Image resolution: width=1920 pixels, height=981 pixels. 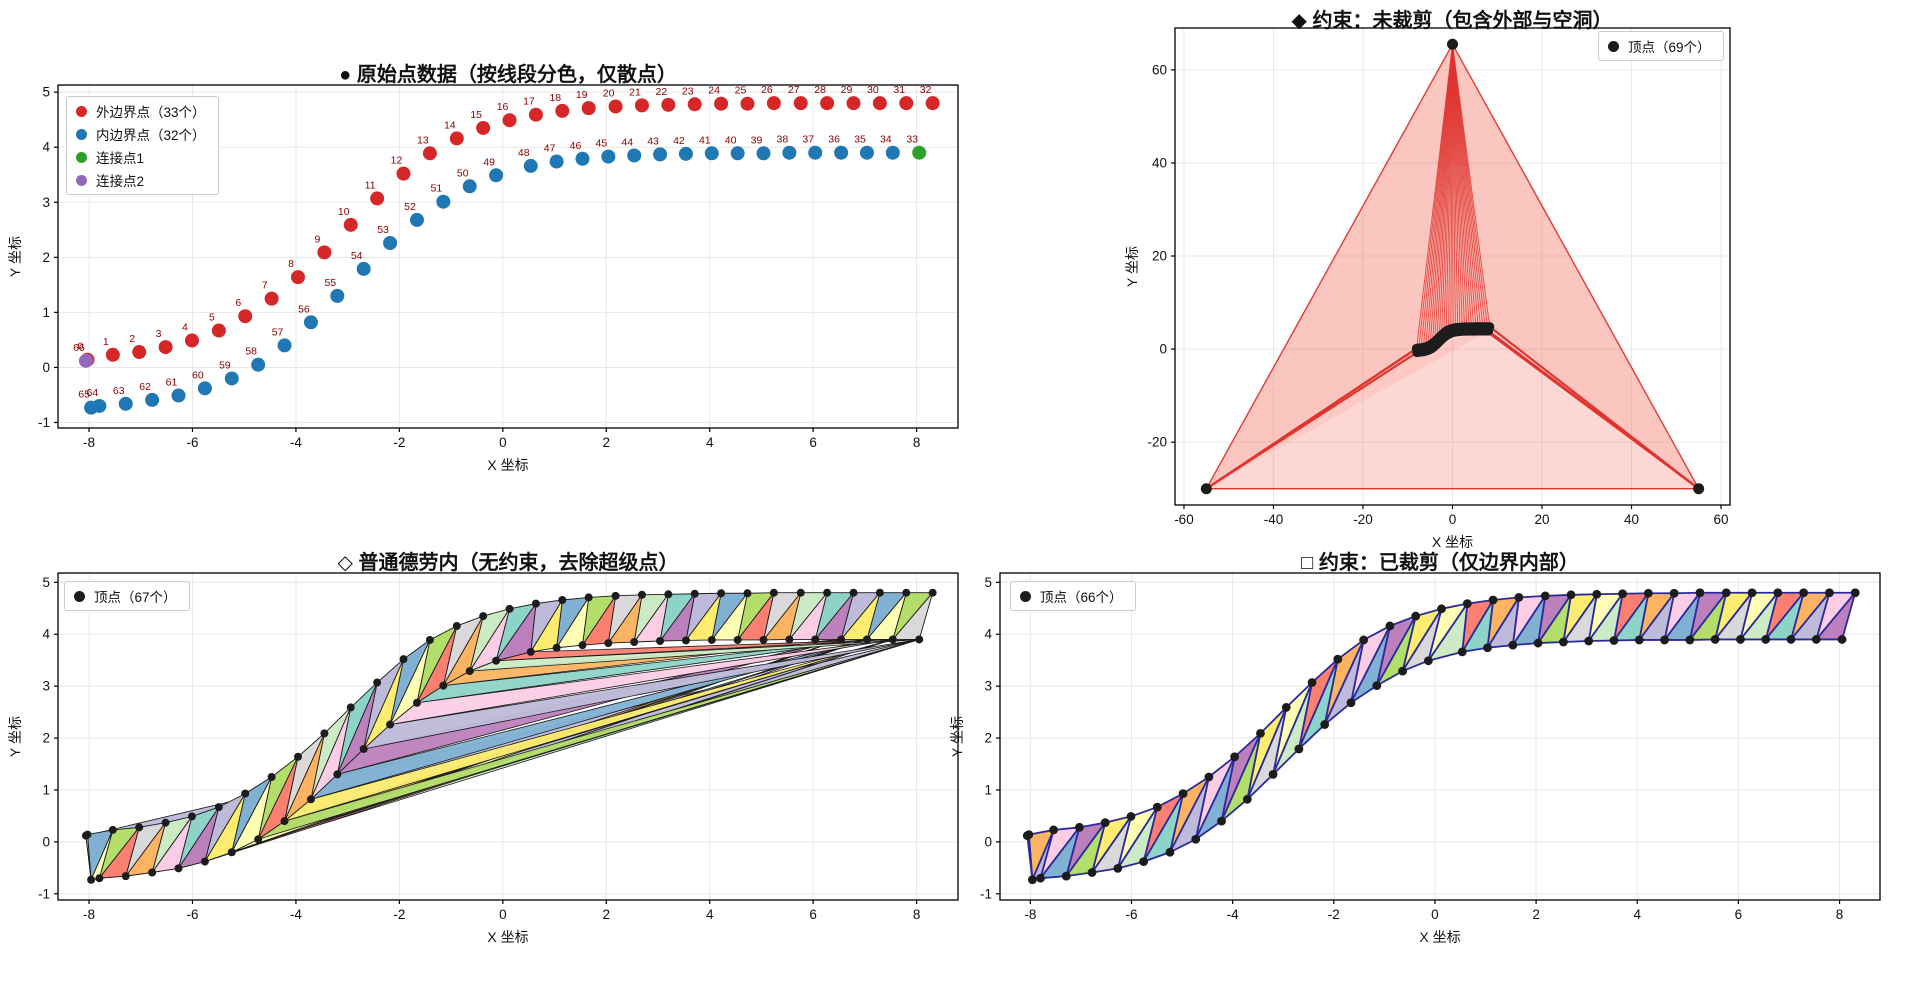 What do you see at coordinates (397, 161) in the screenshot?
I see `svg-text: 12` at bounding box center [397, 161].